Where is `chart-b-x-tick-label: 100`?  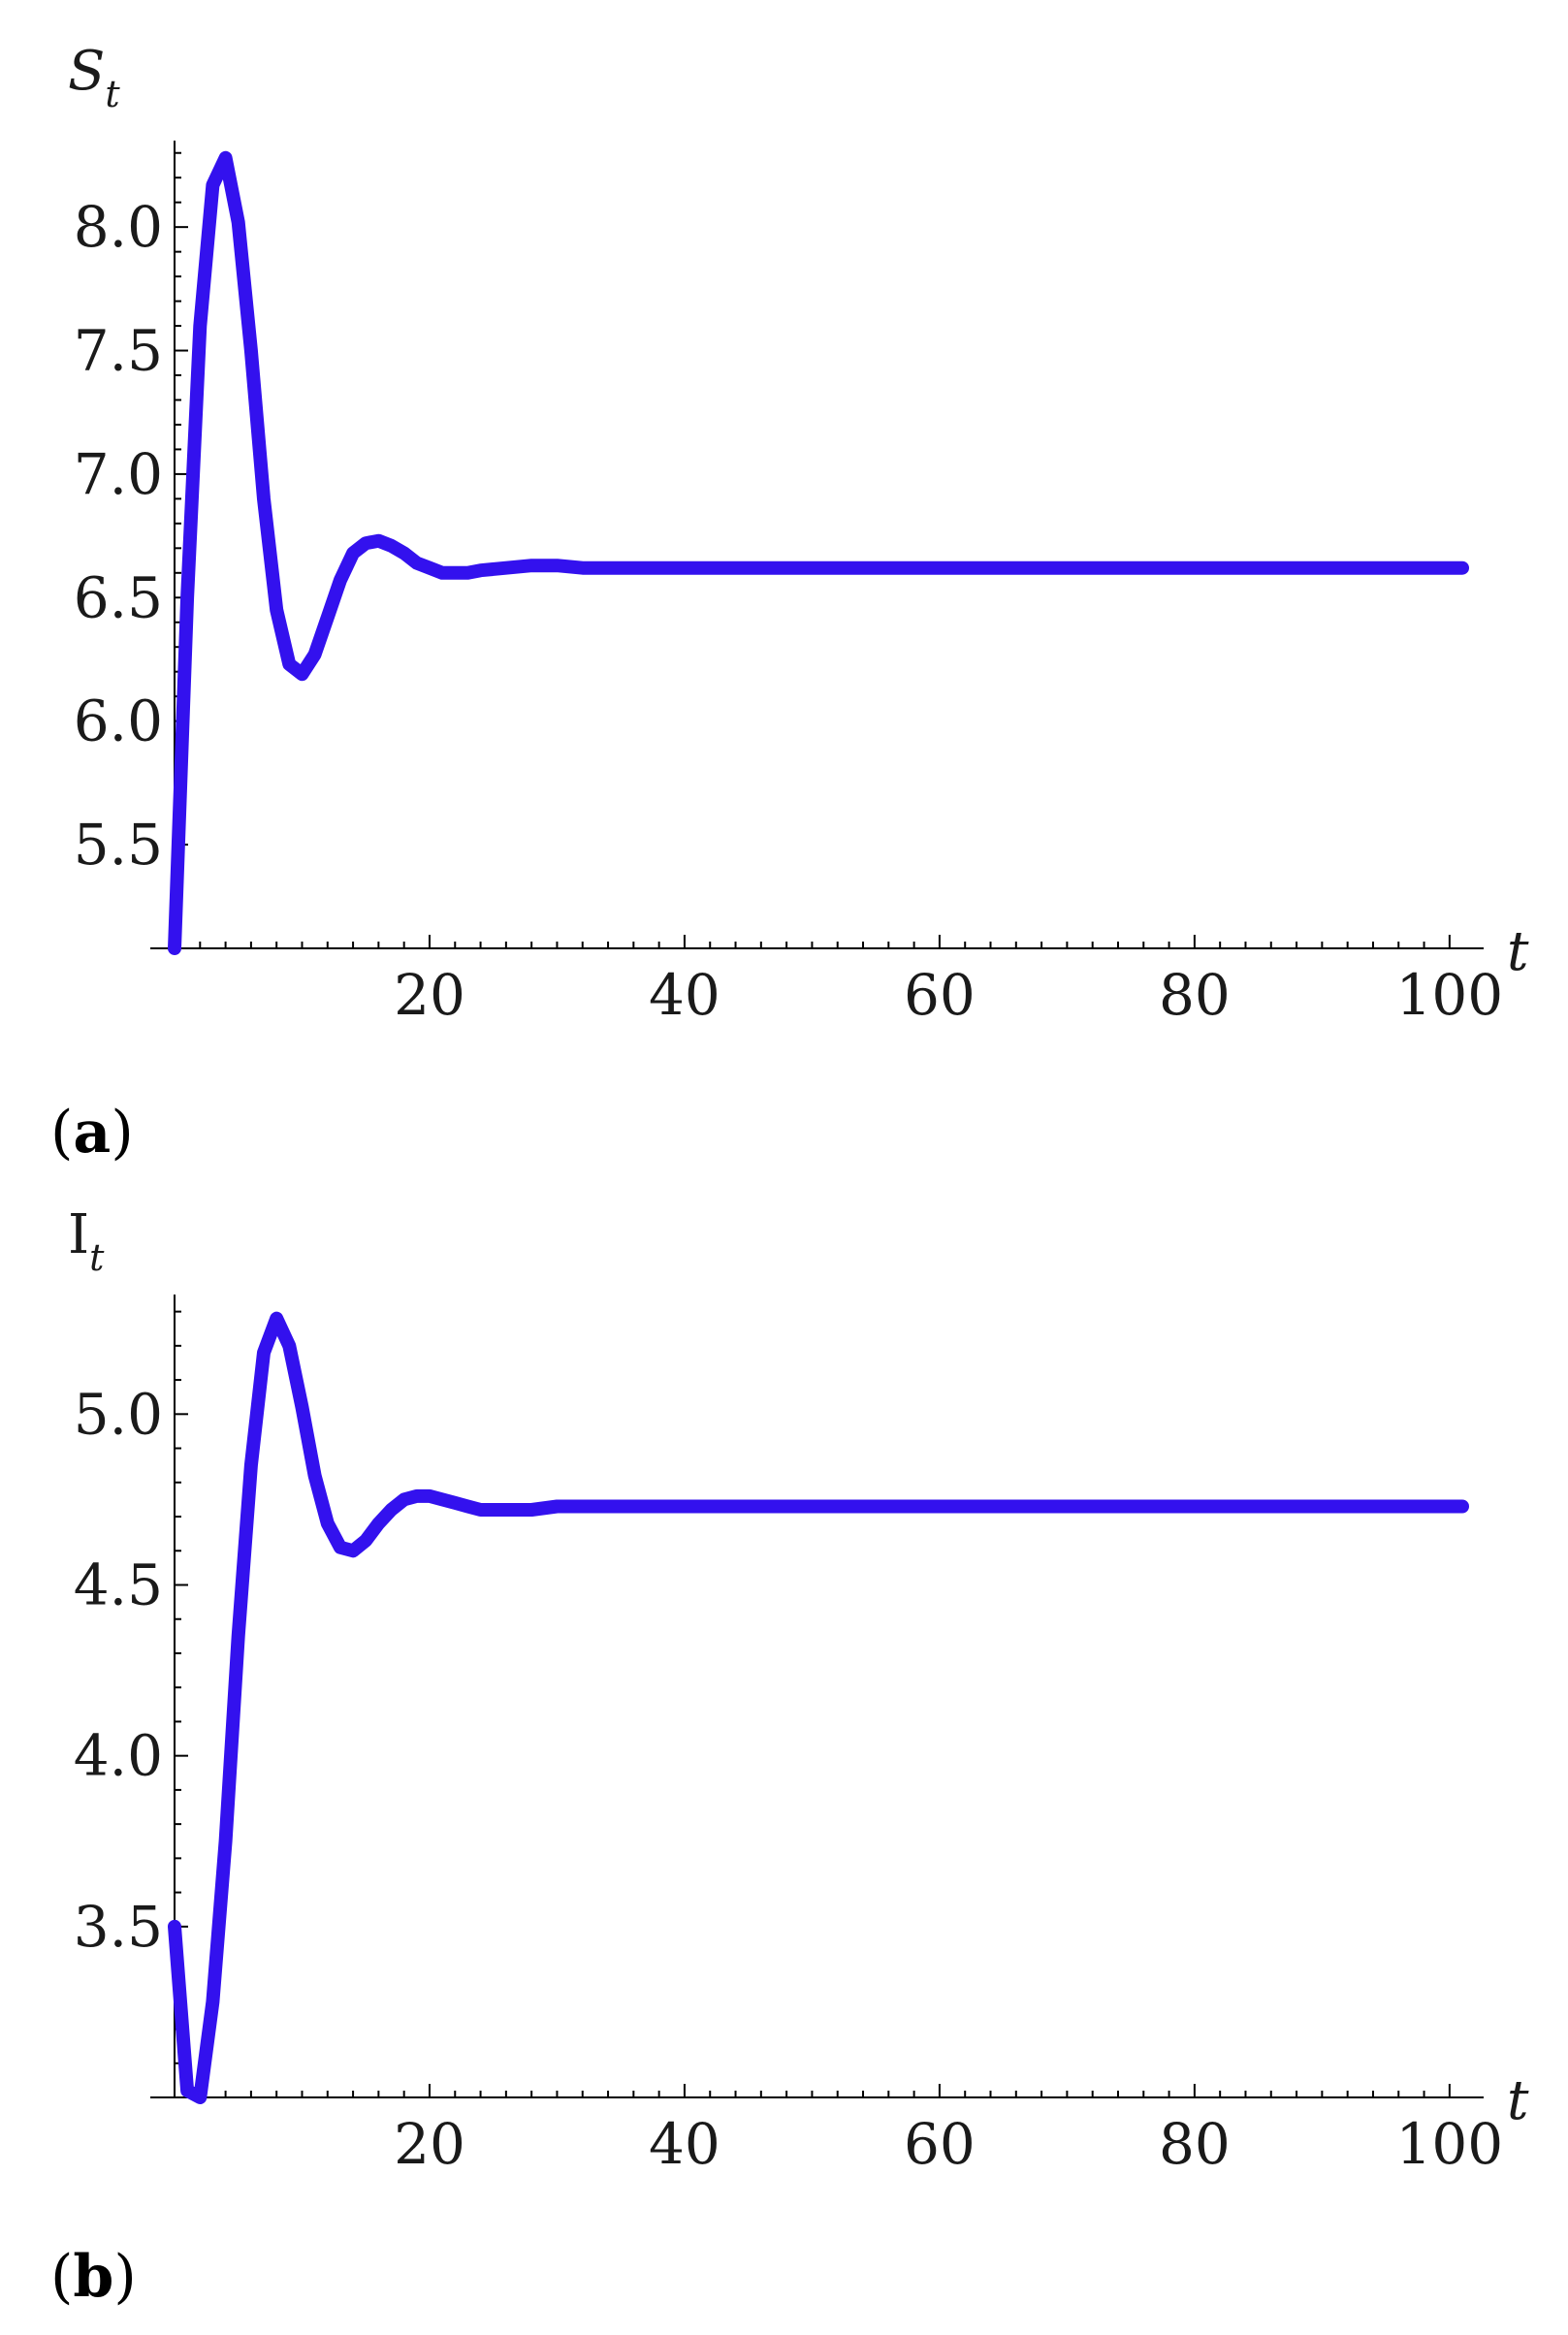
chart-b-x-tick-label: 100 is located at coordinates (1449, 2144).